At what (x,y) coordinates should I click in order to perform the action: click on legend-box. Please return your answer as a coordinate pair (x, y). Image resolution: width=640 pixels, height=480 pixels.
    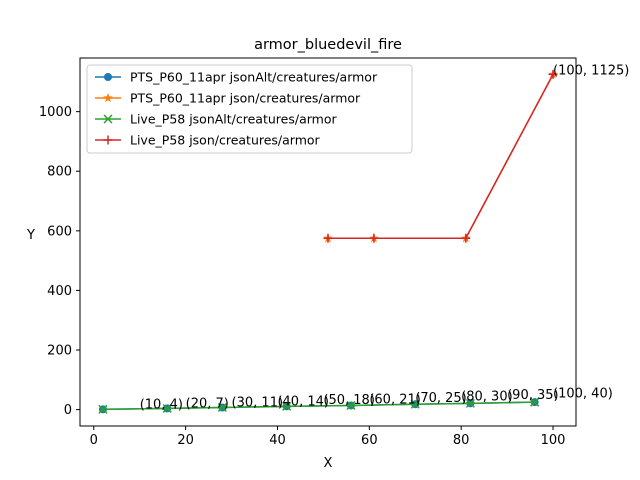
    Looking at the image, I should click on (249, 109).